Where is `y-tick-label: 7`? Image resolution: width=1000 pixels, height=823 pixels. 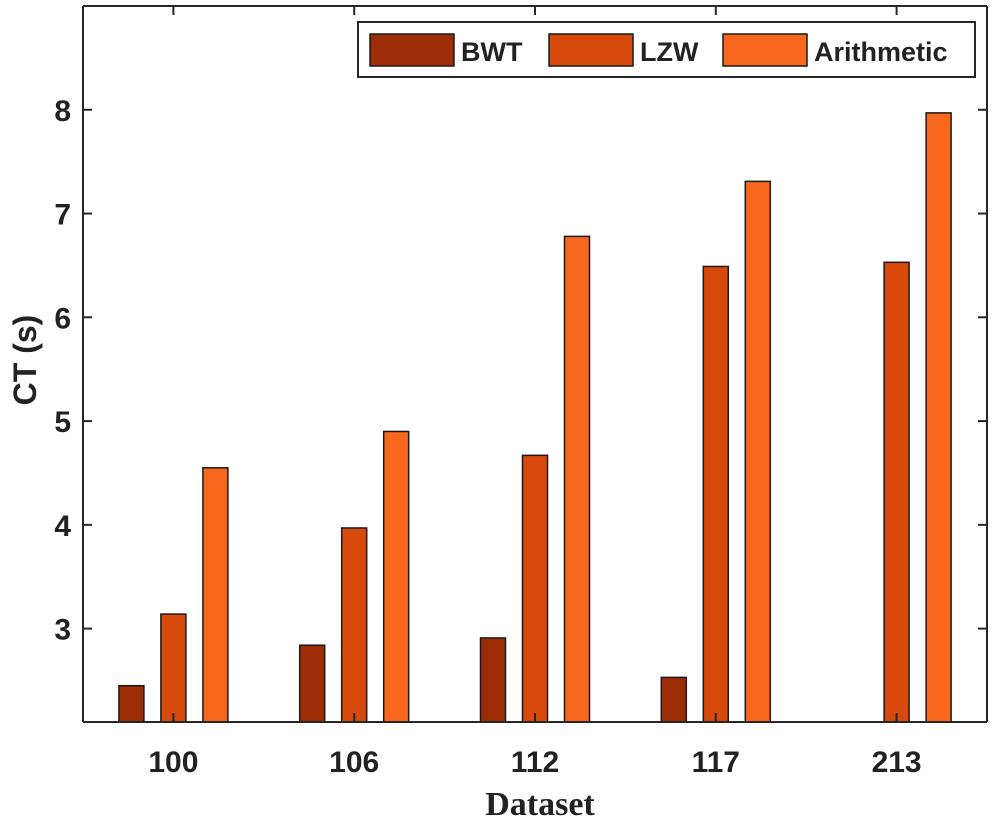
y-tick-label: 7 is located at coordinates (62, 215).